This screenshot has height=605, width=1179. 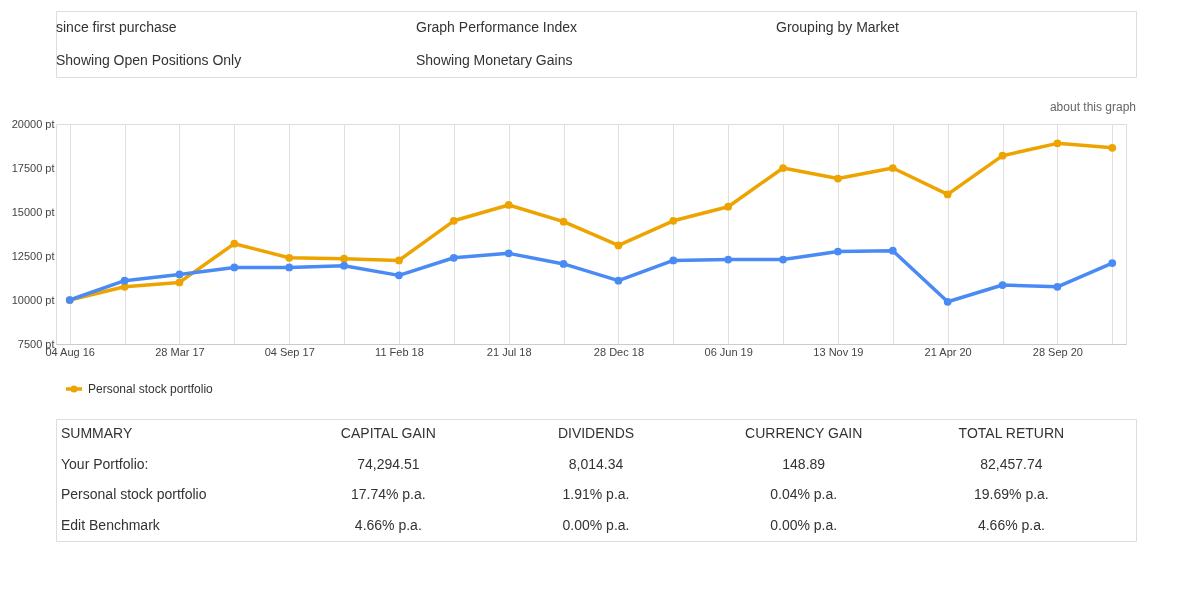 What do you see at coordinates (149, 59) in the screenshot?
I see `text: Showing Open Positions Only` at bounding box center [149, 59].